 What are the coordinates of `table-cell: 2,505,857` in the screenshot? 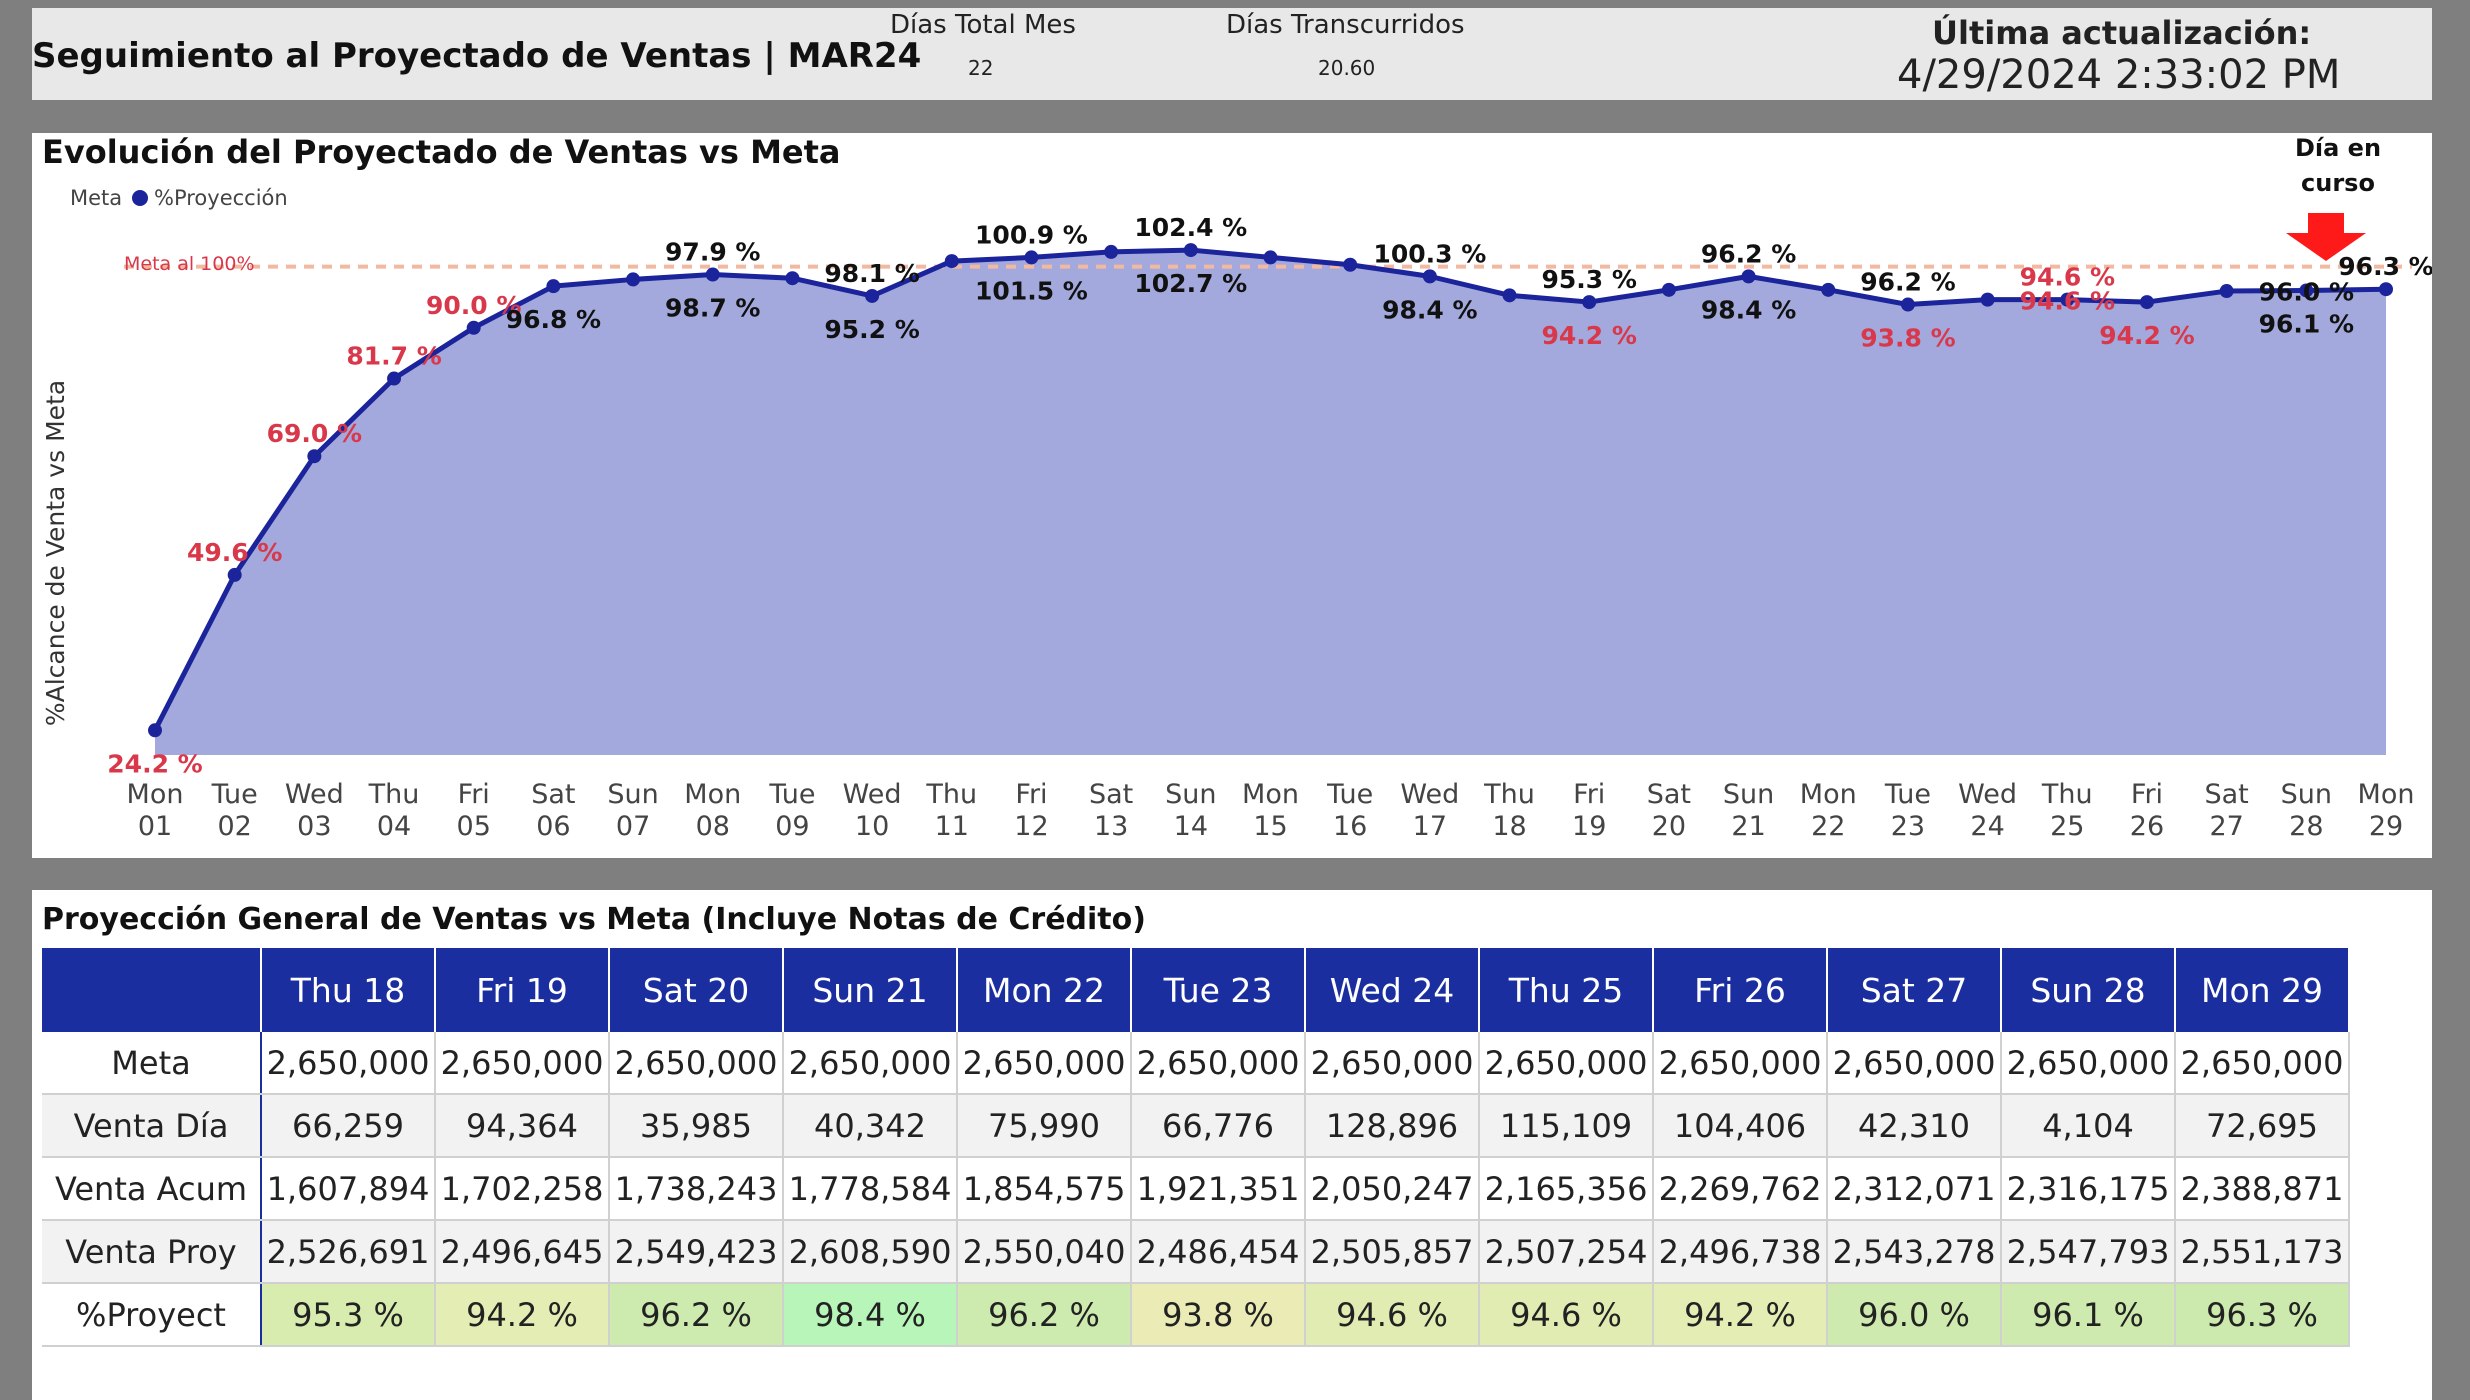 It's located at (1392, 1252).